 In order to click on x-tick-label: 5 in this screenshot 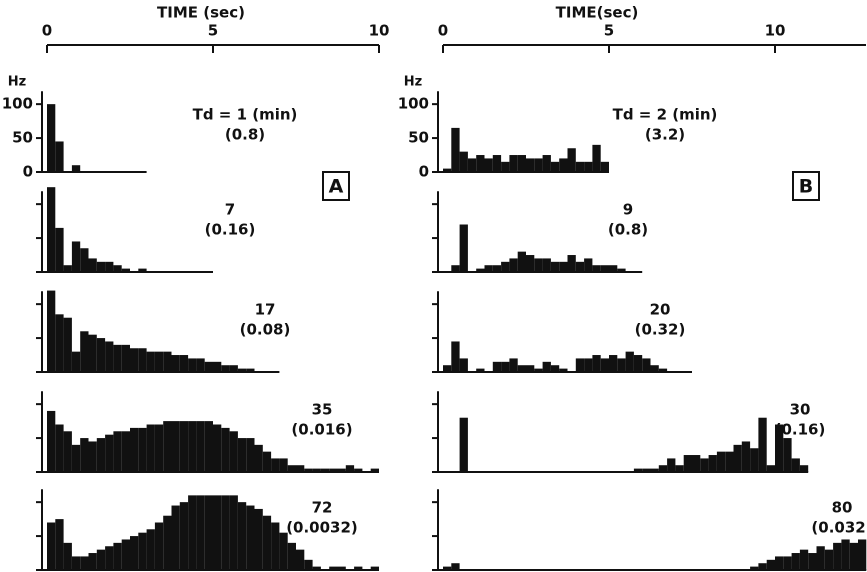, I will do `click(609, 31)`.